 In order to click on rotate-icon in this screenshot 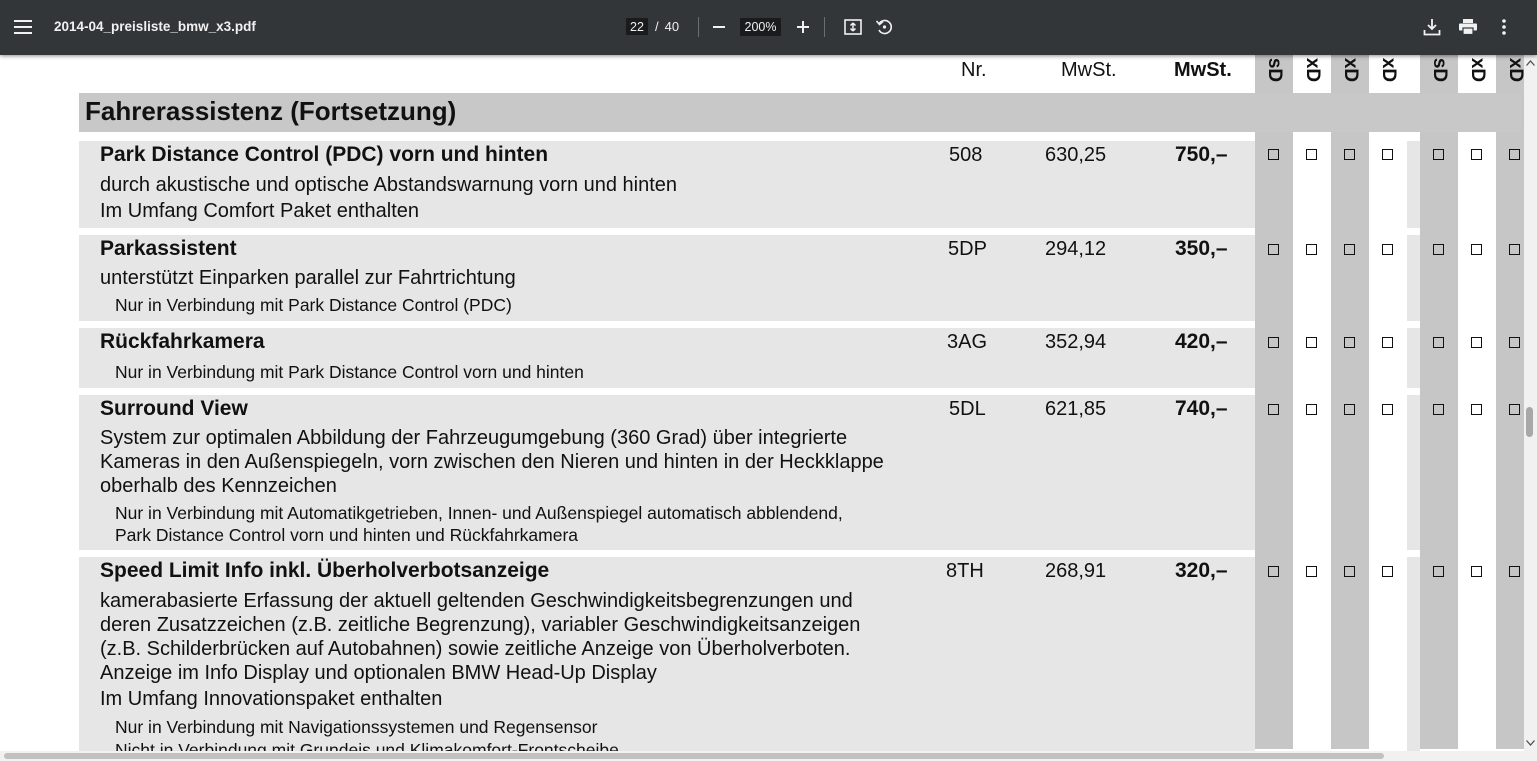, I will do `click(883, 27)`.